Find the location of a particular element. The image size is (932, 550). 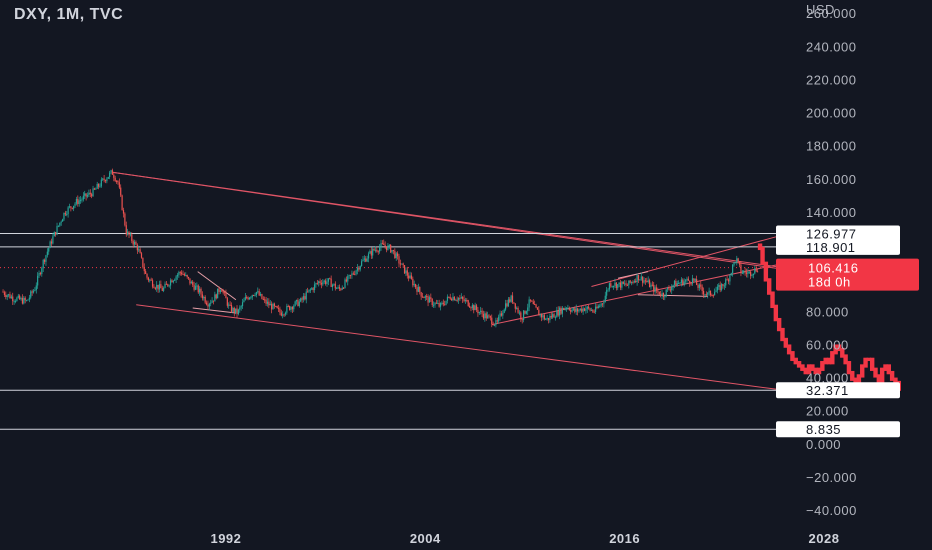

y-tick-label-13: −40.000 is located at coordinates (831, 510).